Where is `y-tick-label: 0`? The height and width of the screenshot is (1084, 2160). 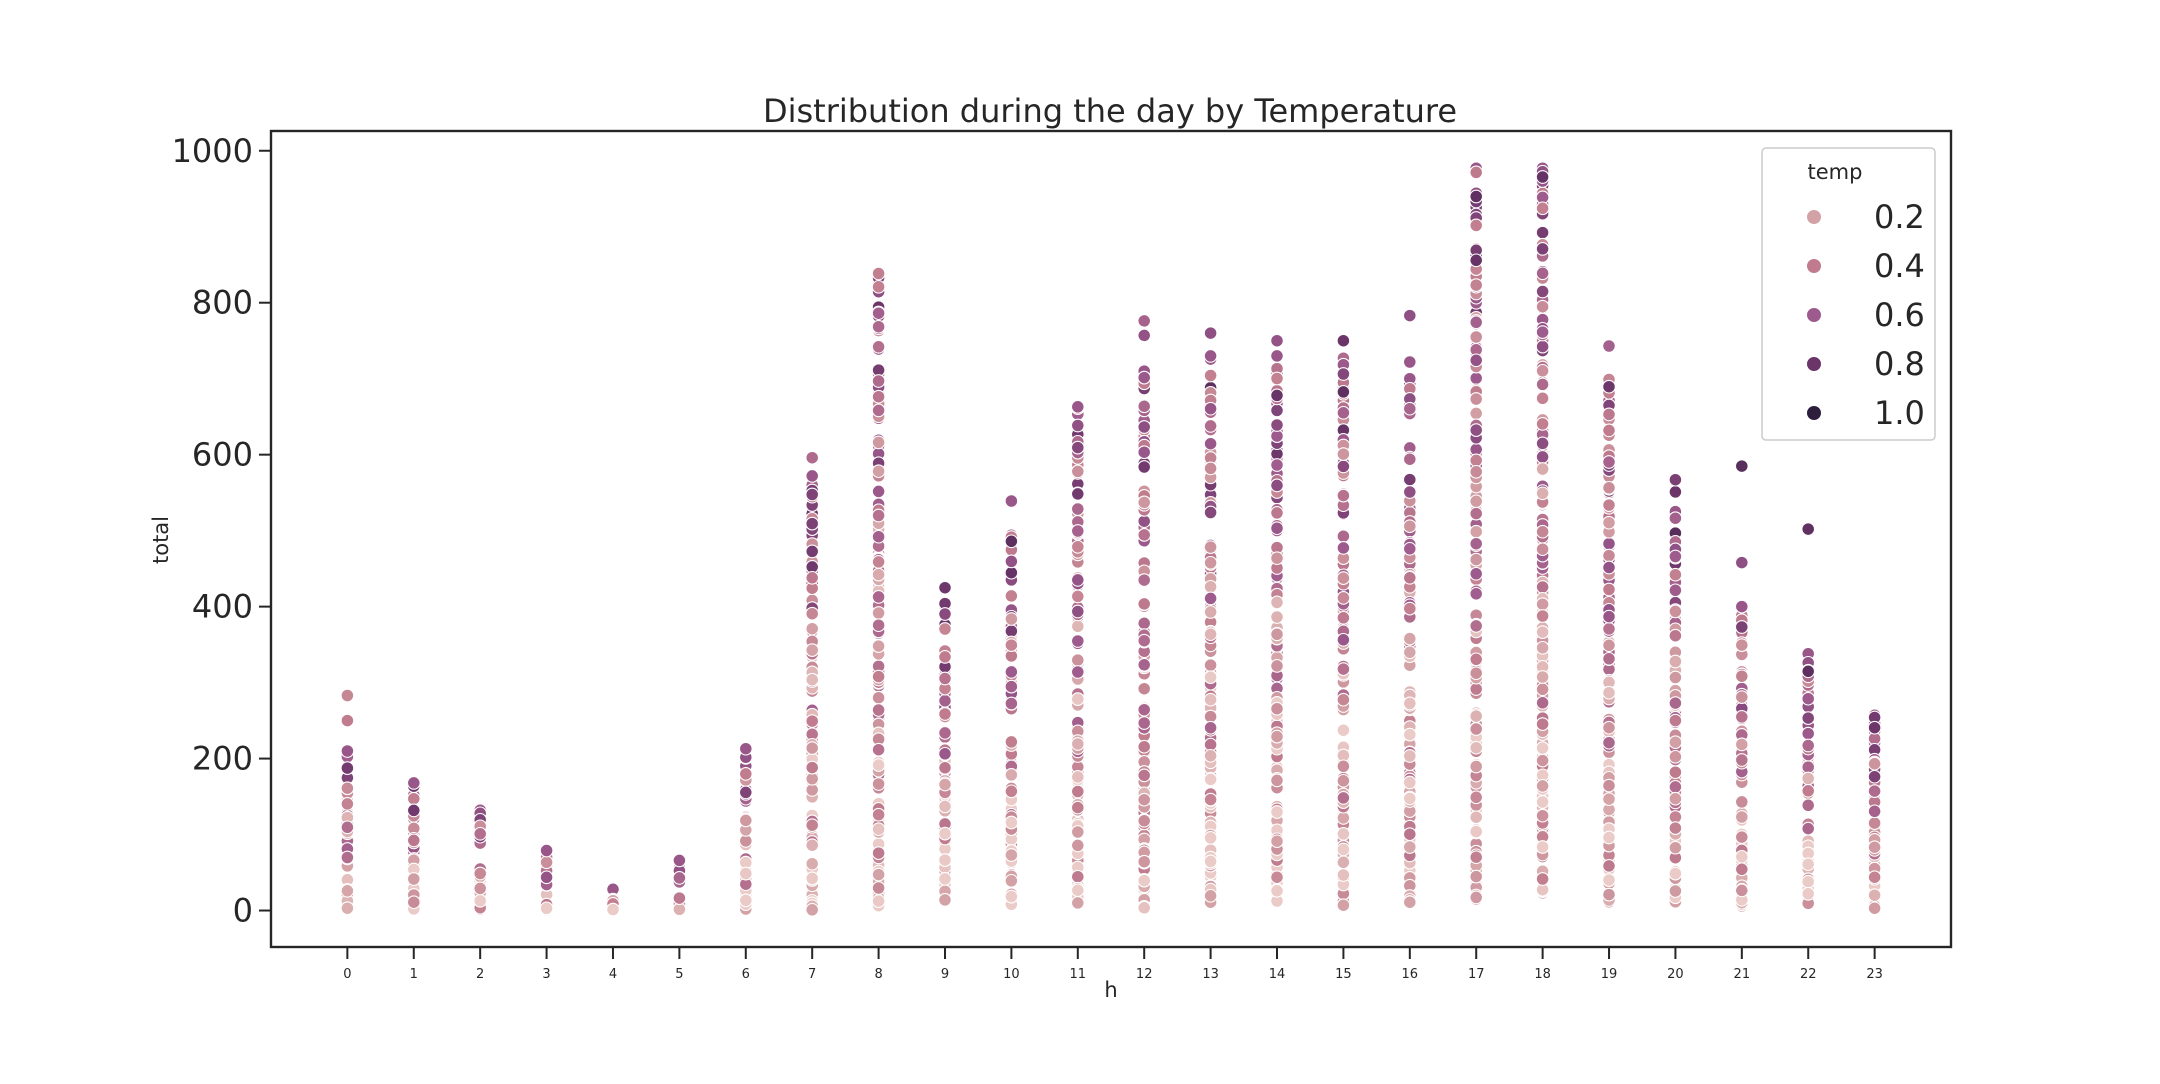 y-tick-label: 0 is located at coordinates (243, 911).